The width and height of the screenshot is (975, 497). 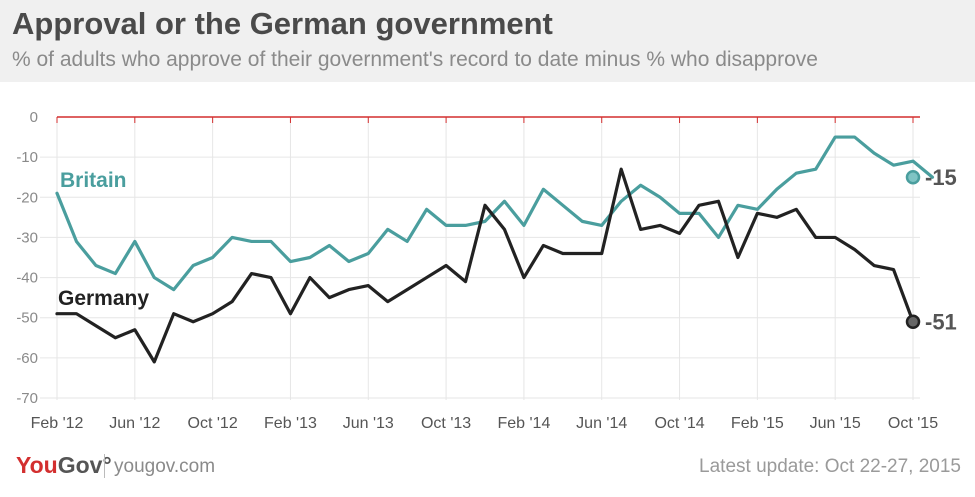 What do you see at coordinates (446, 423) in the screenshot?
I see `x-tick-label: Oct '13` at bounding box center [446, 423].